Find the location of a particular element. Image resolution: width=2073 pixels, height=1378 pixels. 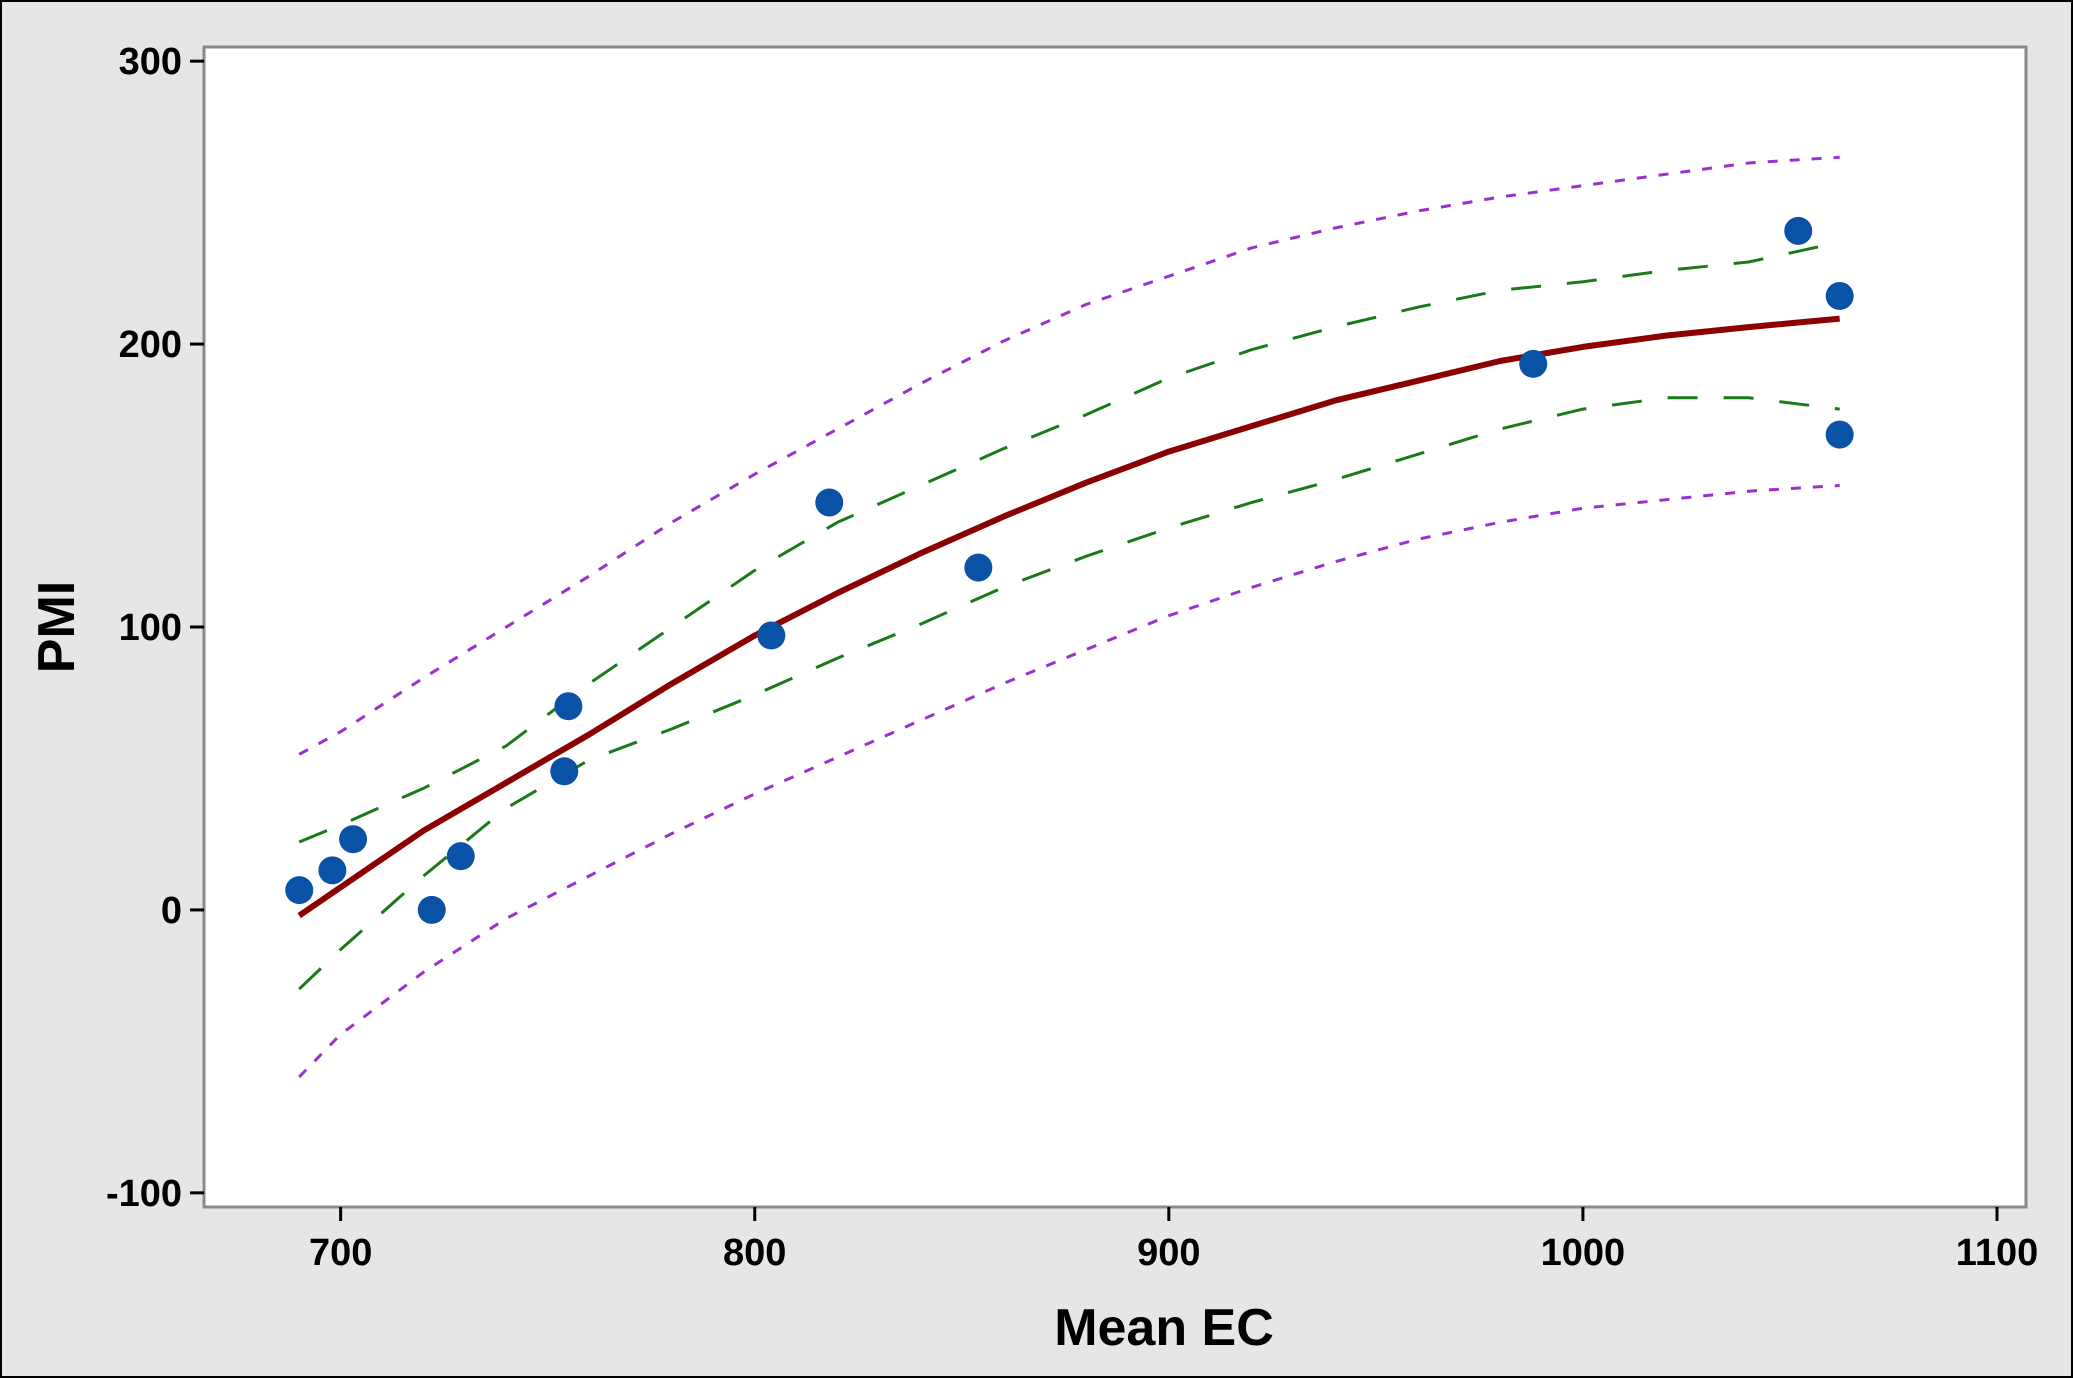

x-tick-label: 1000 is located at coordinates (1583, 1253).